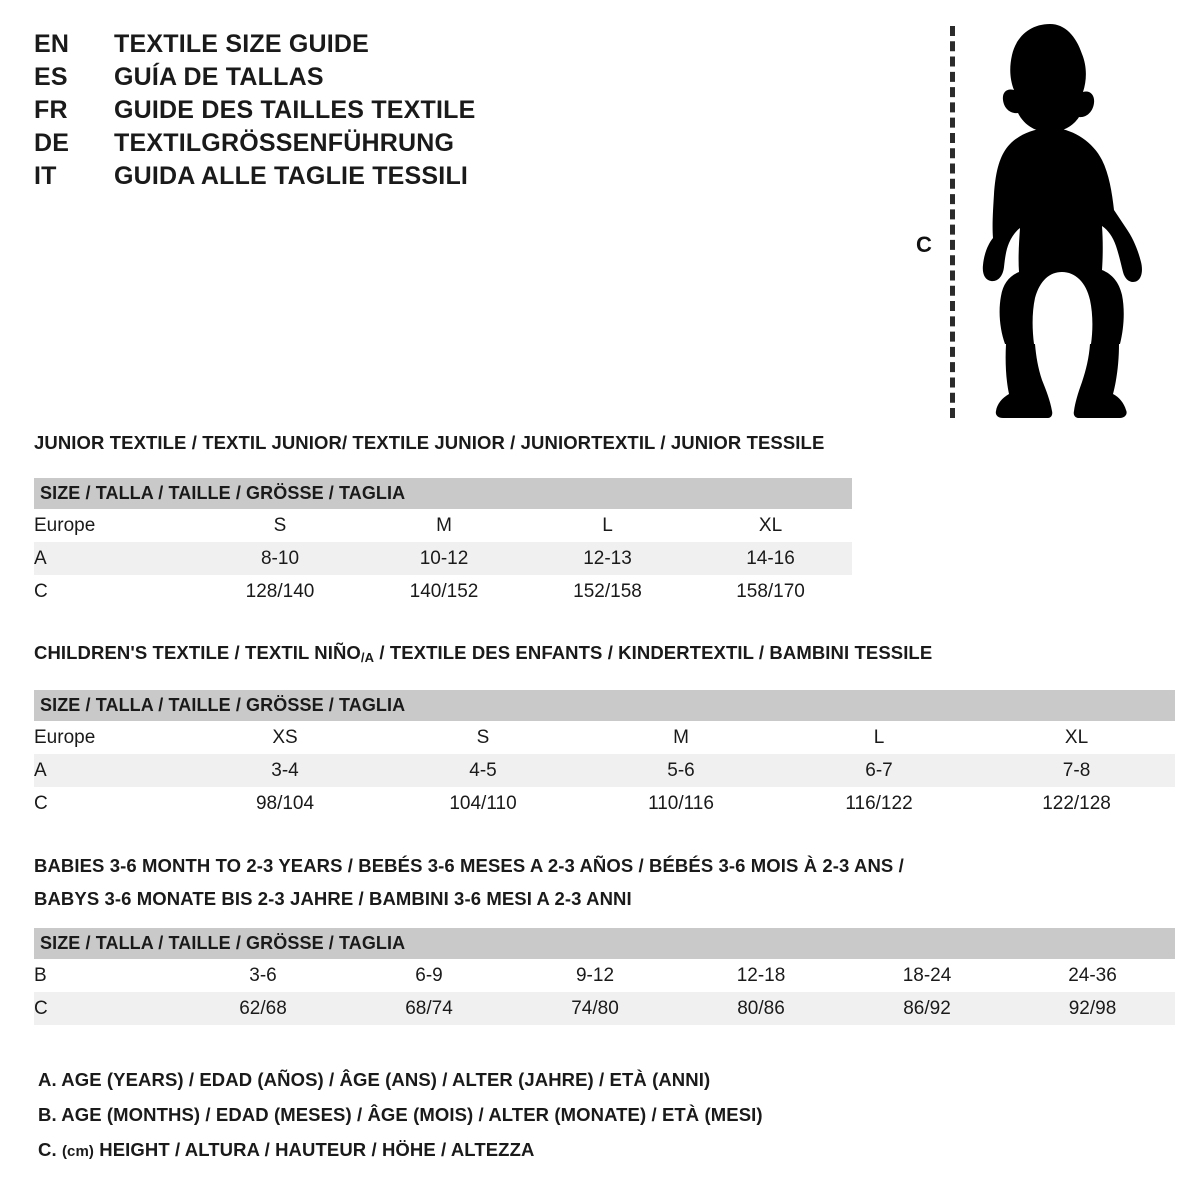 The image size is (1200, 1200). I want to click on language-title-de: TEXTILGRÖSSENFÜHRUNG, so click(284, 143).